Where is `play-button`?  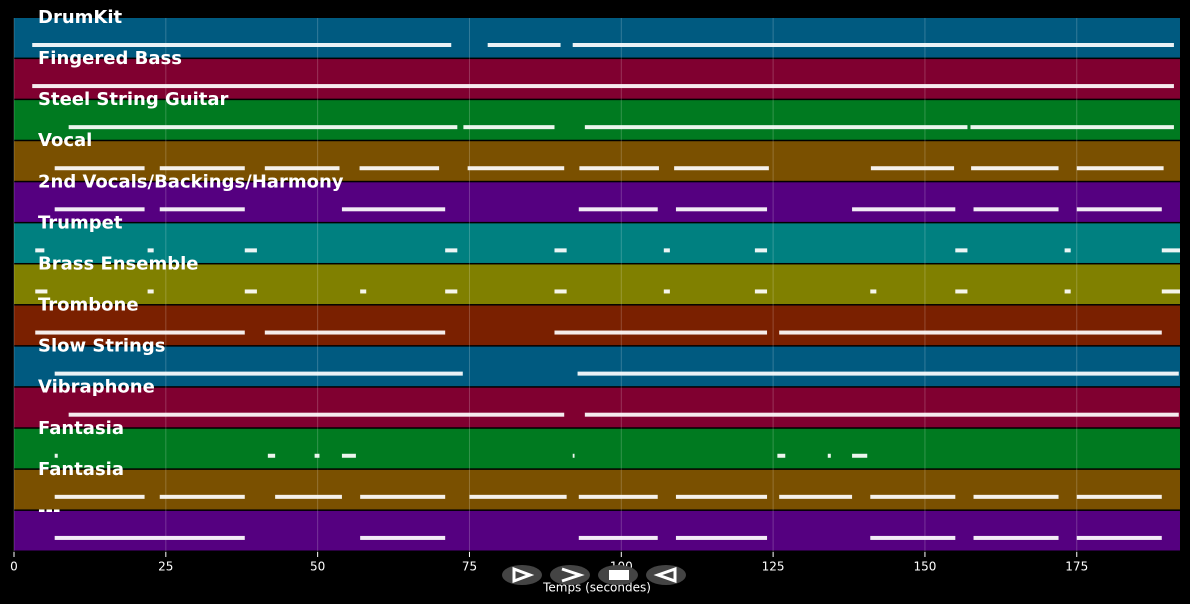 play-button is located at coordinates (522, 575).